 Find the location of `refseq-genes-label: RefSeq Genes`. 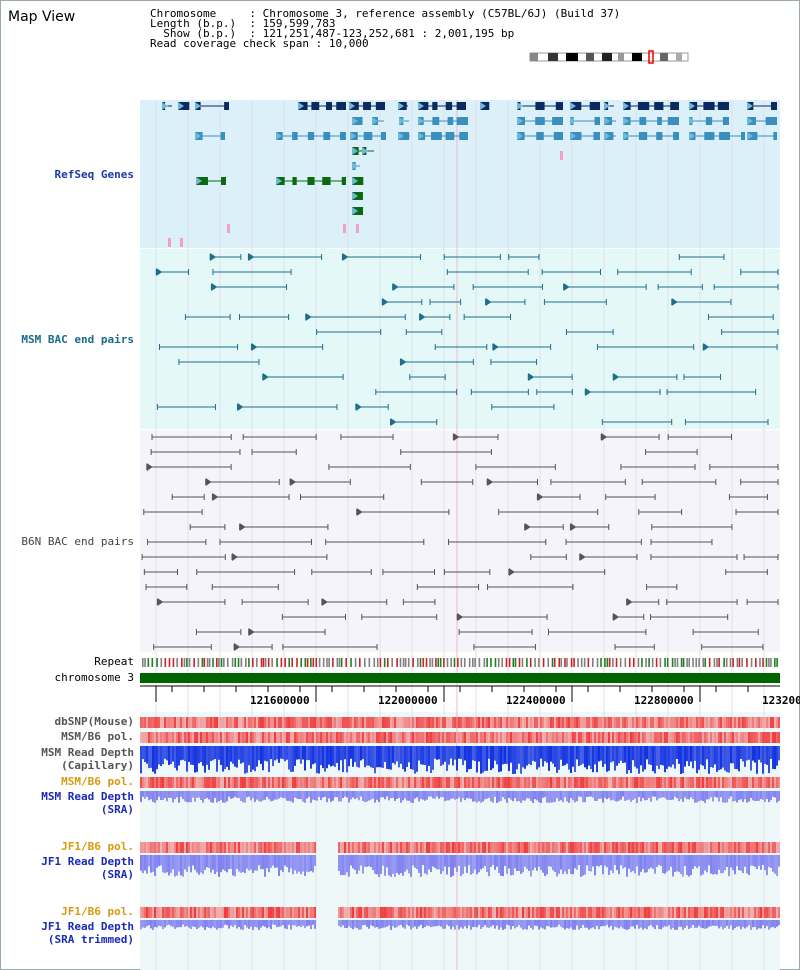

refseq-genes-label: RefSeq Genes is located at coordinates (94, 174).